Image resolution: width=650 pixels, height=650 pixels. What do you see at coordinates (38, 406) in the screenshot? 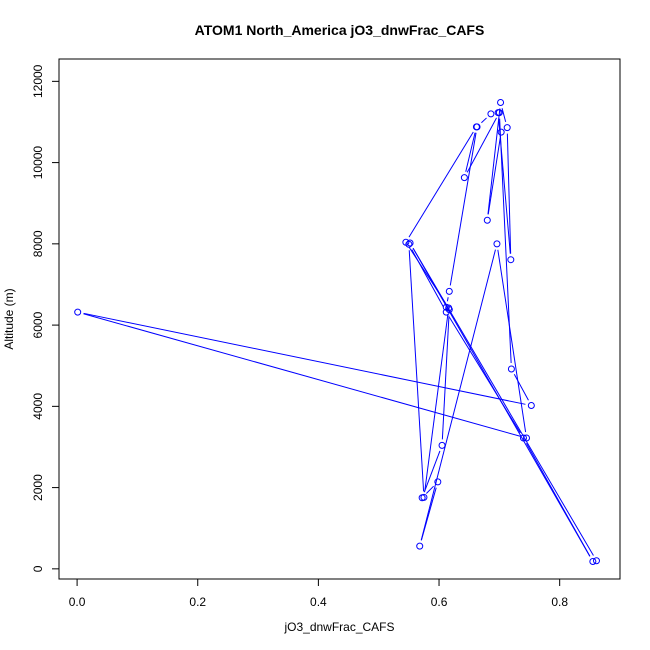
I see `y-tick-label: 4000` at bounding box center [38, 406].